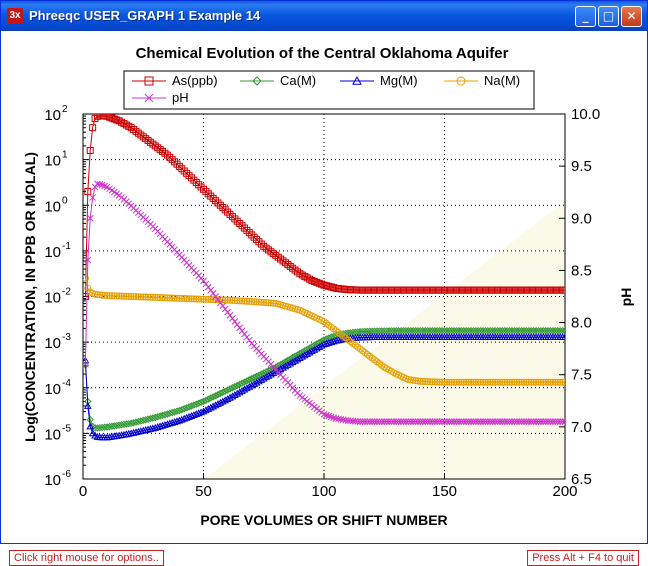 This screenshot has width=648, height=566. Describe the element at coordinates (631, 16) in the screenshot. I see `close-button: ✕` at that location.